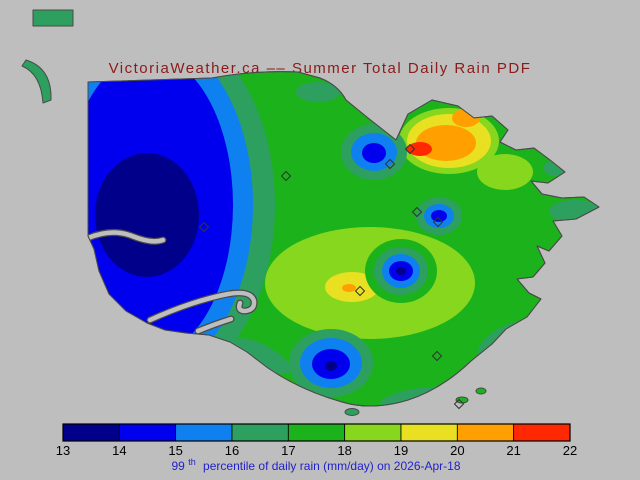  I want to click on ring-navy-south, so click(331, 366).